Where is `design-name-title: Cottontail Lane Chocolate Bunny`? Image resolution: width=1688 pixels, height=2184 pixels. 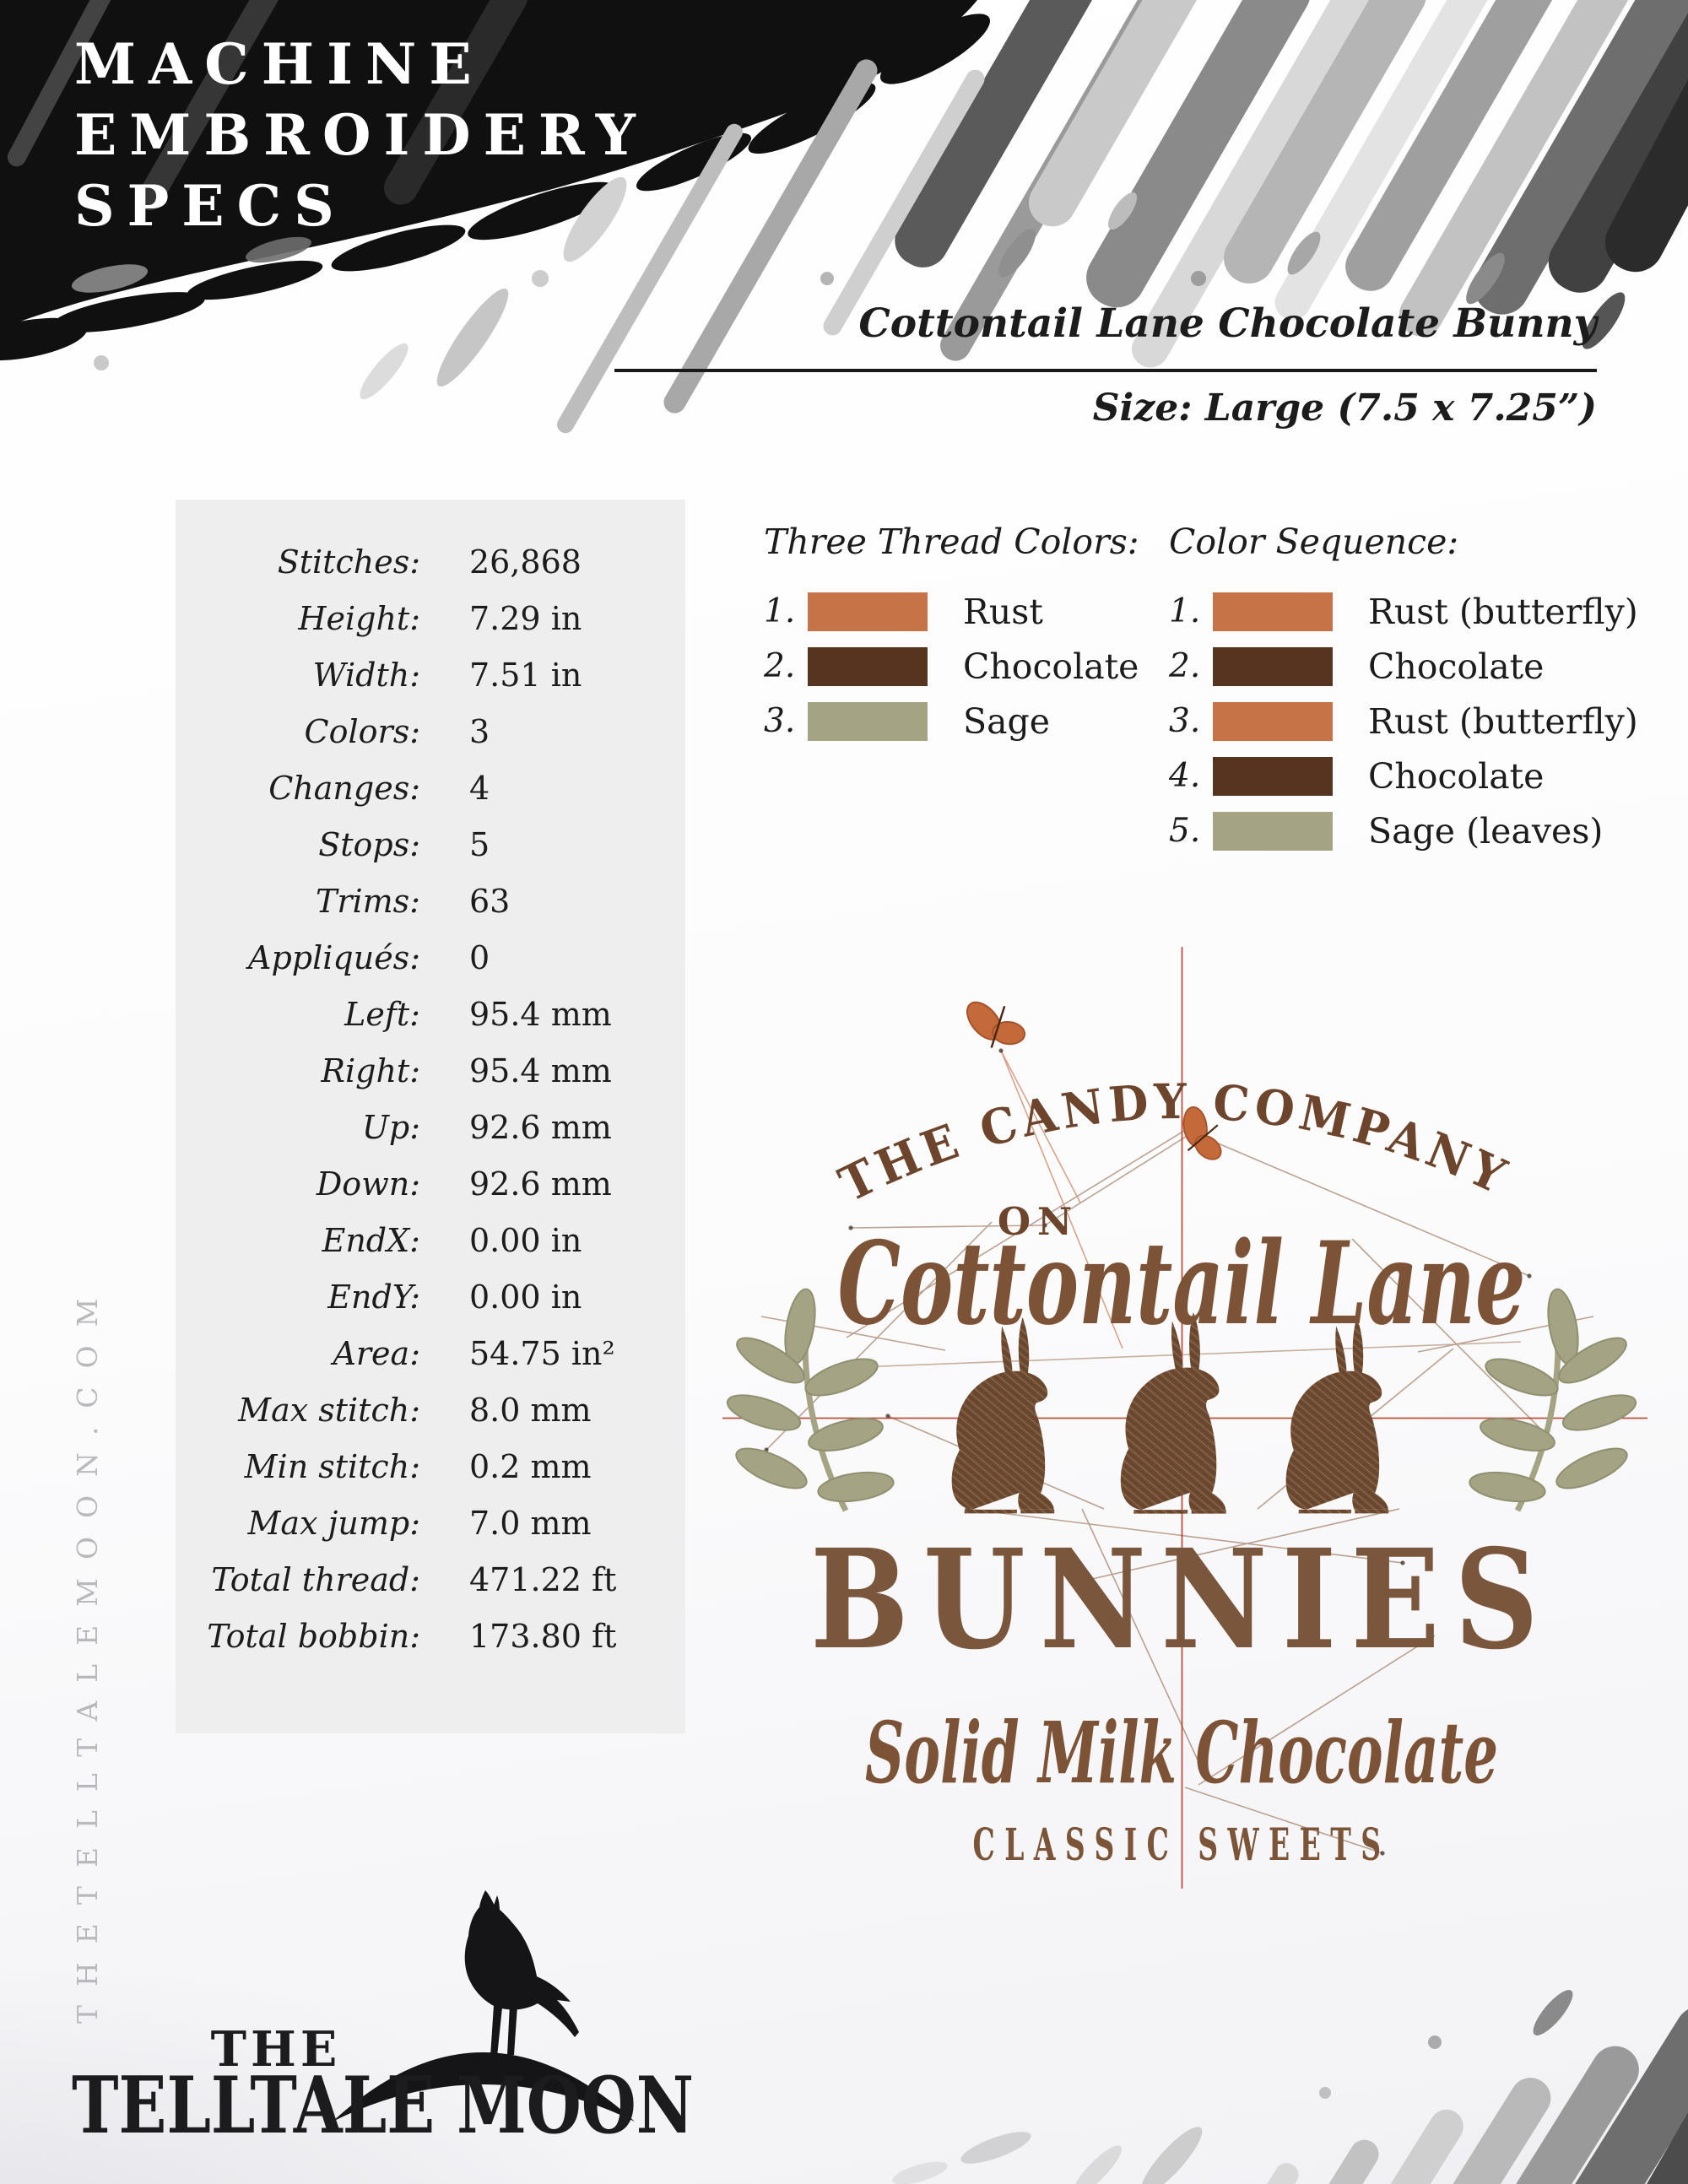 design-name-title: Cottontail Lane Chocolate Bunny is located at coordinates (1227, 323).